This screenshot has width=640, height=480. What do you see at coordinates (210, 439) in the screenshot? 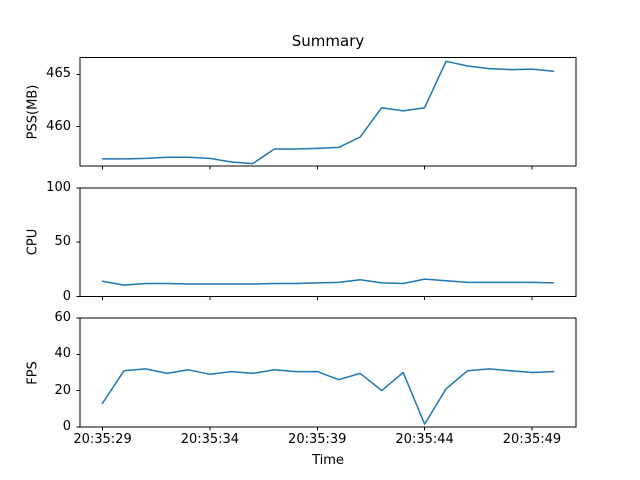
I see `x-tick-label: 20:35:34` at bounding box center [210, 439].